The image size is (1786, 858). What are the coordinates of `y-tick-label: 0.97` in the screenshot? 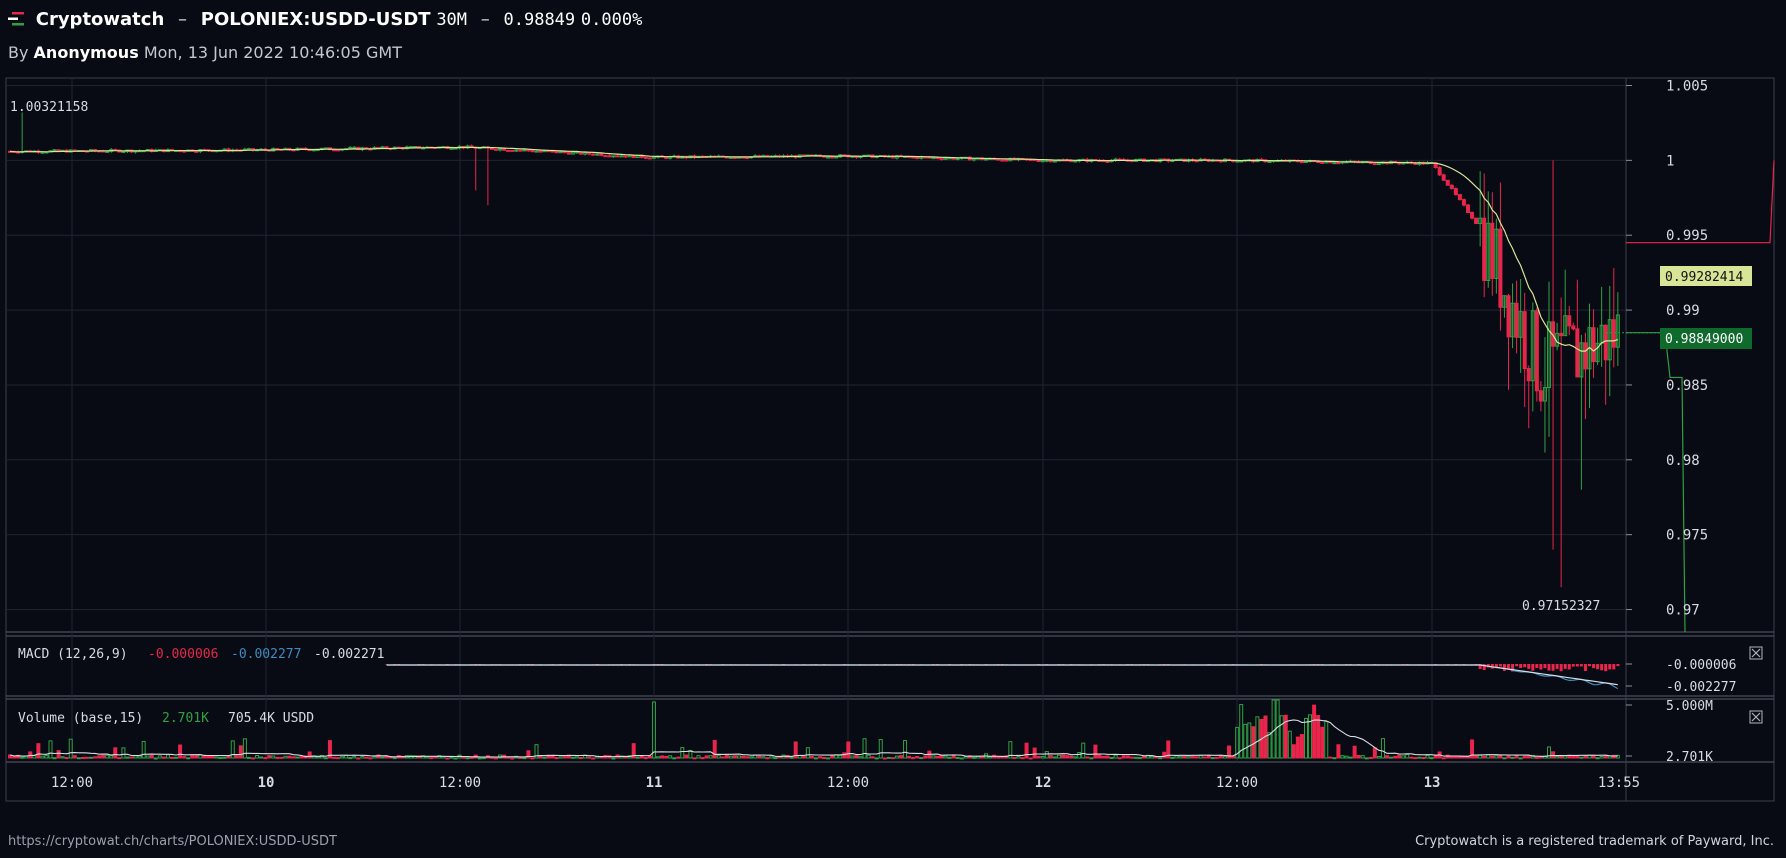 It's located at (1683, 611).